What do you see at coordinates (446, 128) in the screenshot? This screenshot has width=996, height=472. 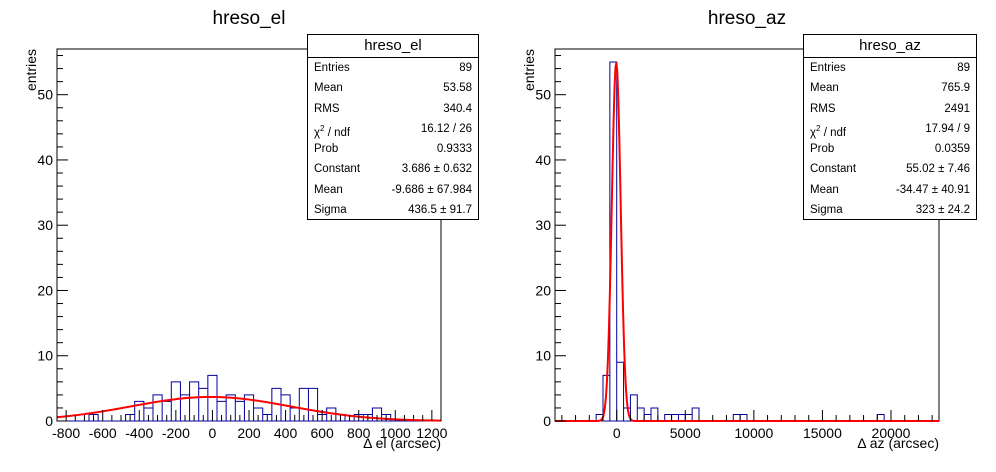 I see `stats-value: 16.12 / 26` at bounding box center [446, 128].